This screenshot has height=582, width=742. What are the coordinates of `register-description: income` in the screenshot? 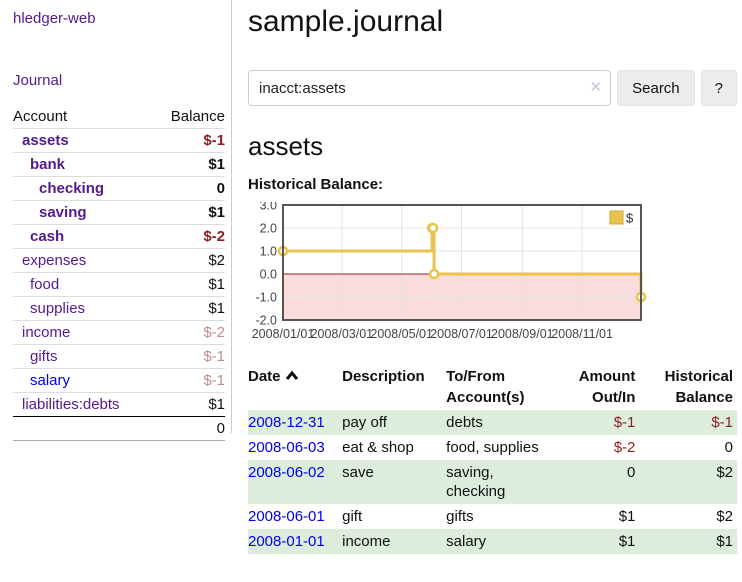 It's located at (366, 541).